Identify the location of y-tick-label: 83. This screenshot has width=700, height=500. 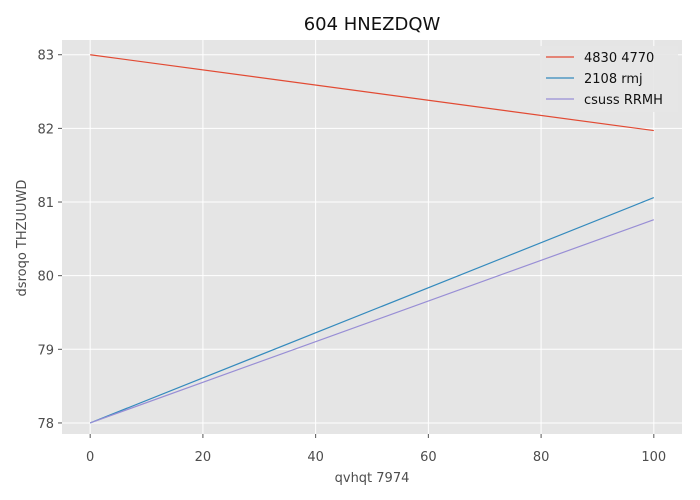
(45, 56).